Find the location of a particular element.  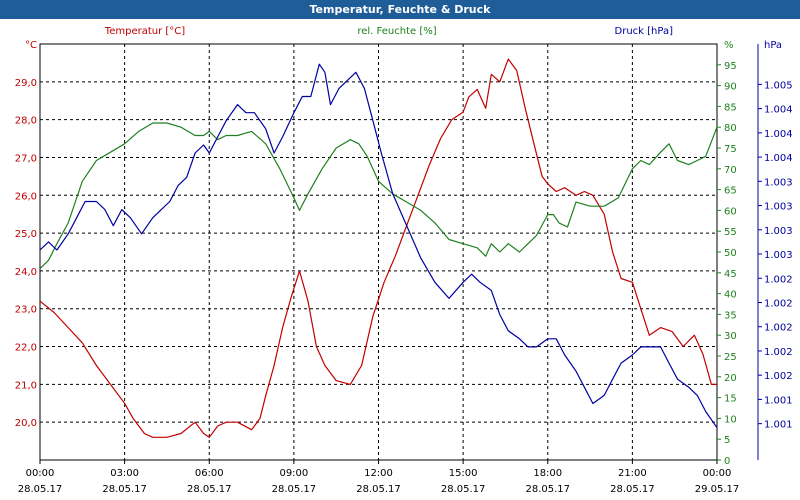

pressure-axis-title: Druck [hPa] is located at coordinates (644, 31).